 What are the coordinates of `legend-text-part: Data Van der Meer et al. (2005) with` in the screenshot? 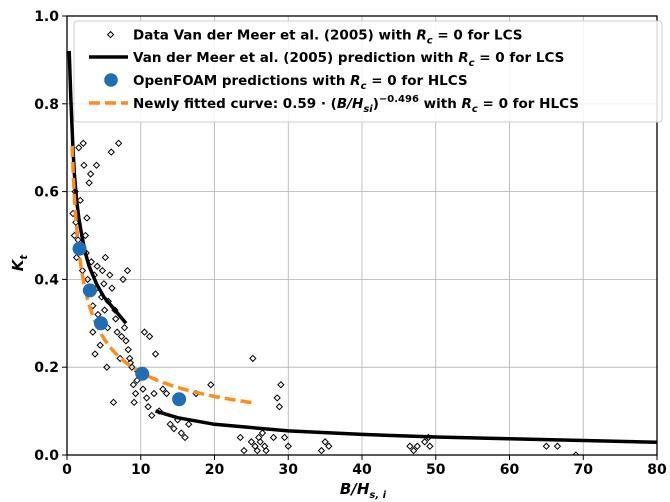 It's located at (274, 36).